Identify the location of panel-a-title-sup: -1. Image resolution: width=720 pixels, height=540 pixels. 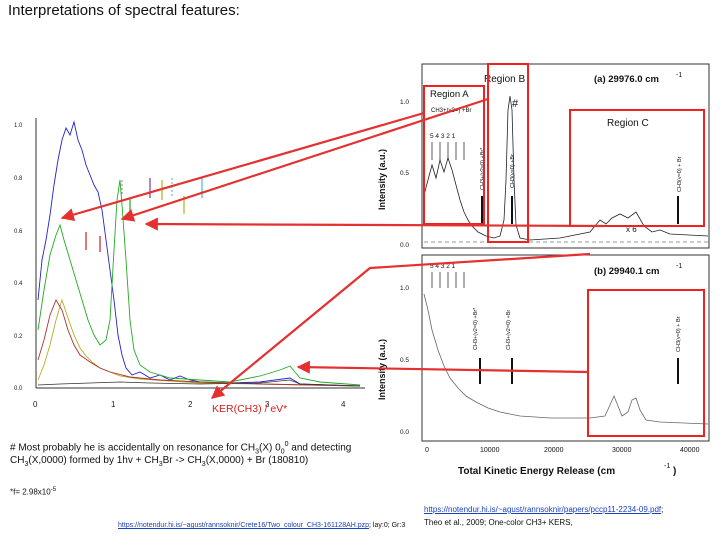
(679, 75).